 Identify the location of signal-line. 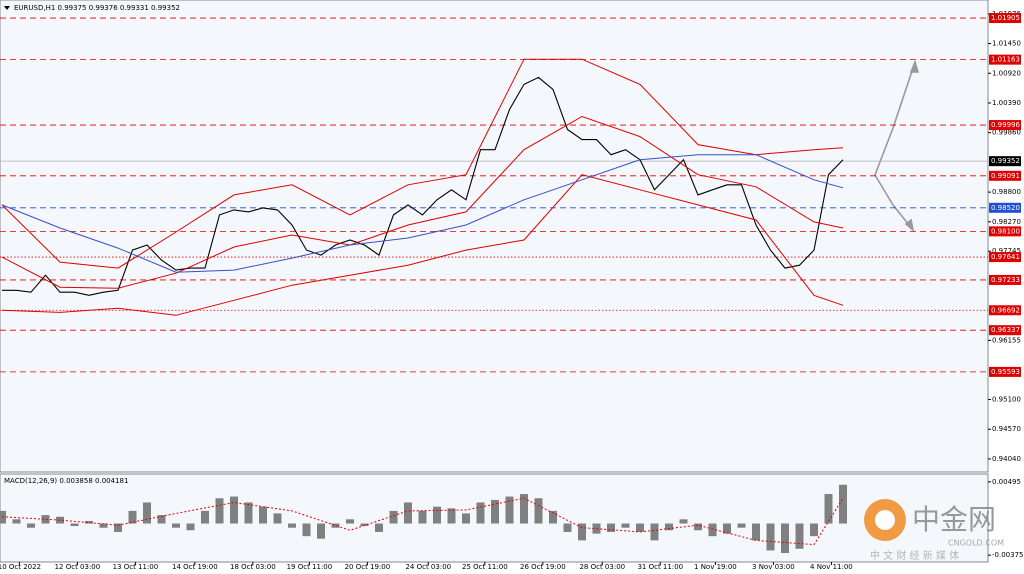
(422, 521).